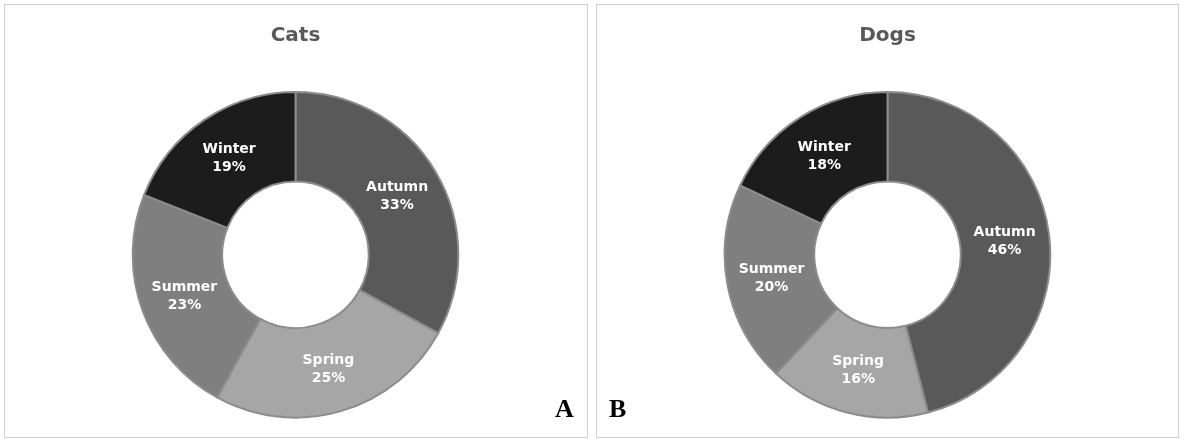  Describe the element at coordinates (564, 408) in the screenshot. I see `text: A` at that location.